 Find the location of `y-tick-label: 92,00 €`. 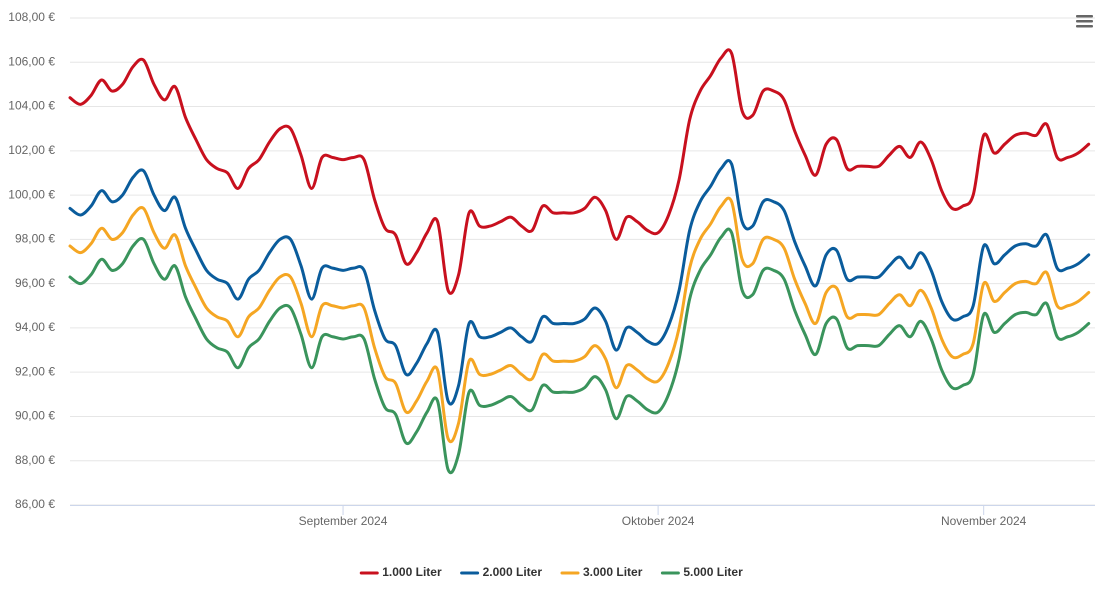

y-tick-label: 92,00 € is located at coordinates (35, 371).